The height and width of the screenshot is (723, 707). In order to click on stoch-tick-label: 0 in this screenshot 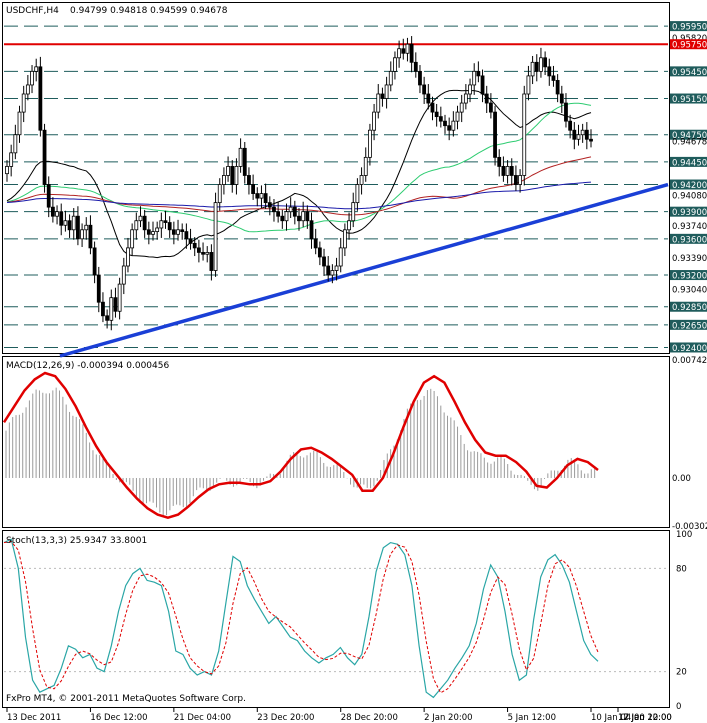, I will do `click(678, 707)`.